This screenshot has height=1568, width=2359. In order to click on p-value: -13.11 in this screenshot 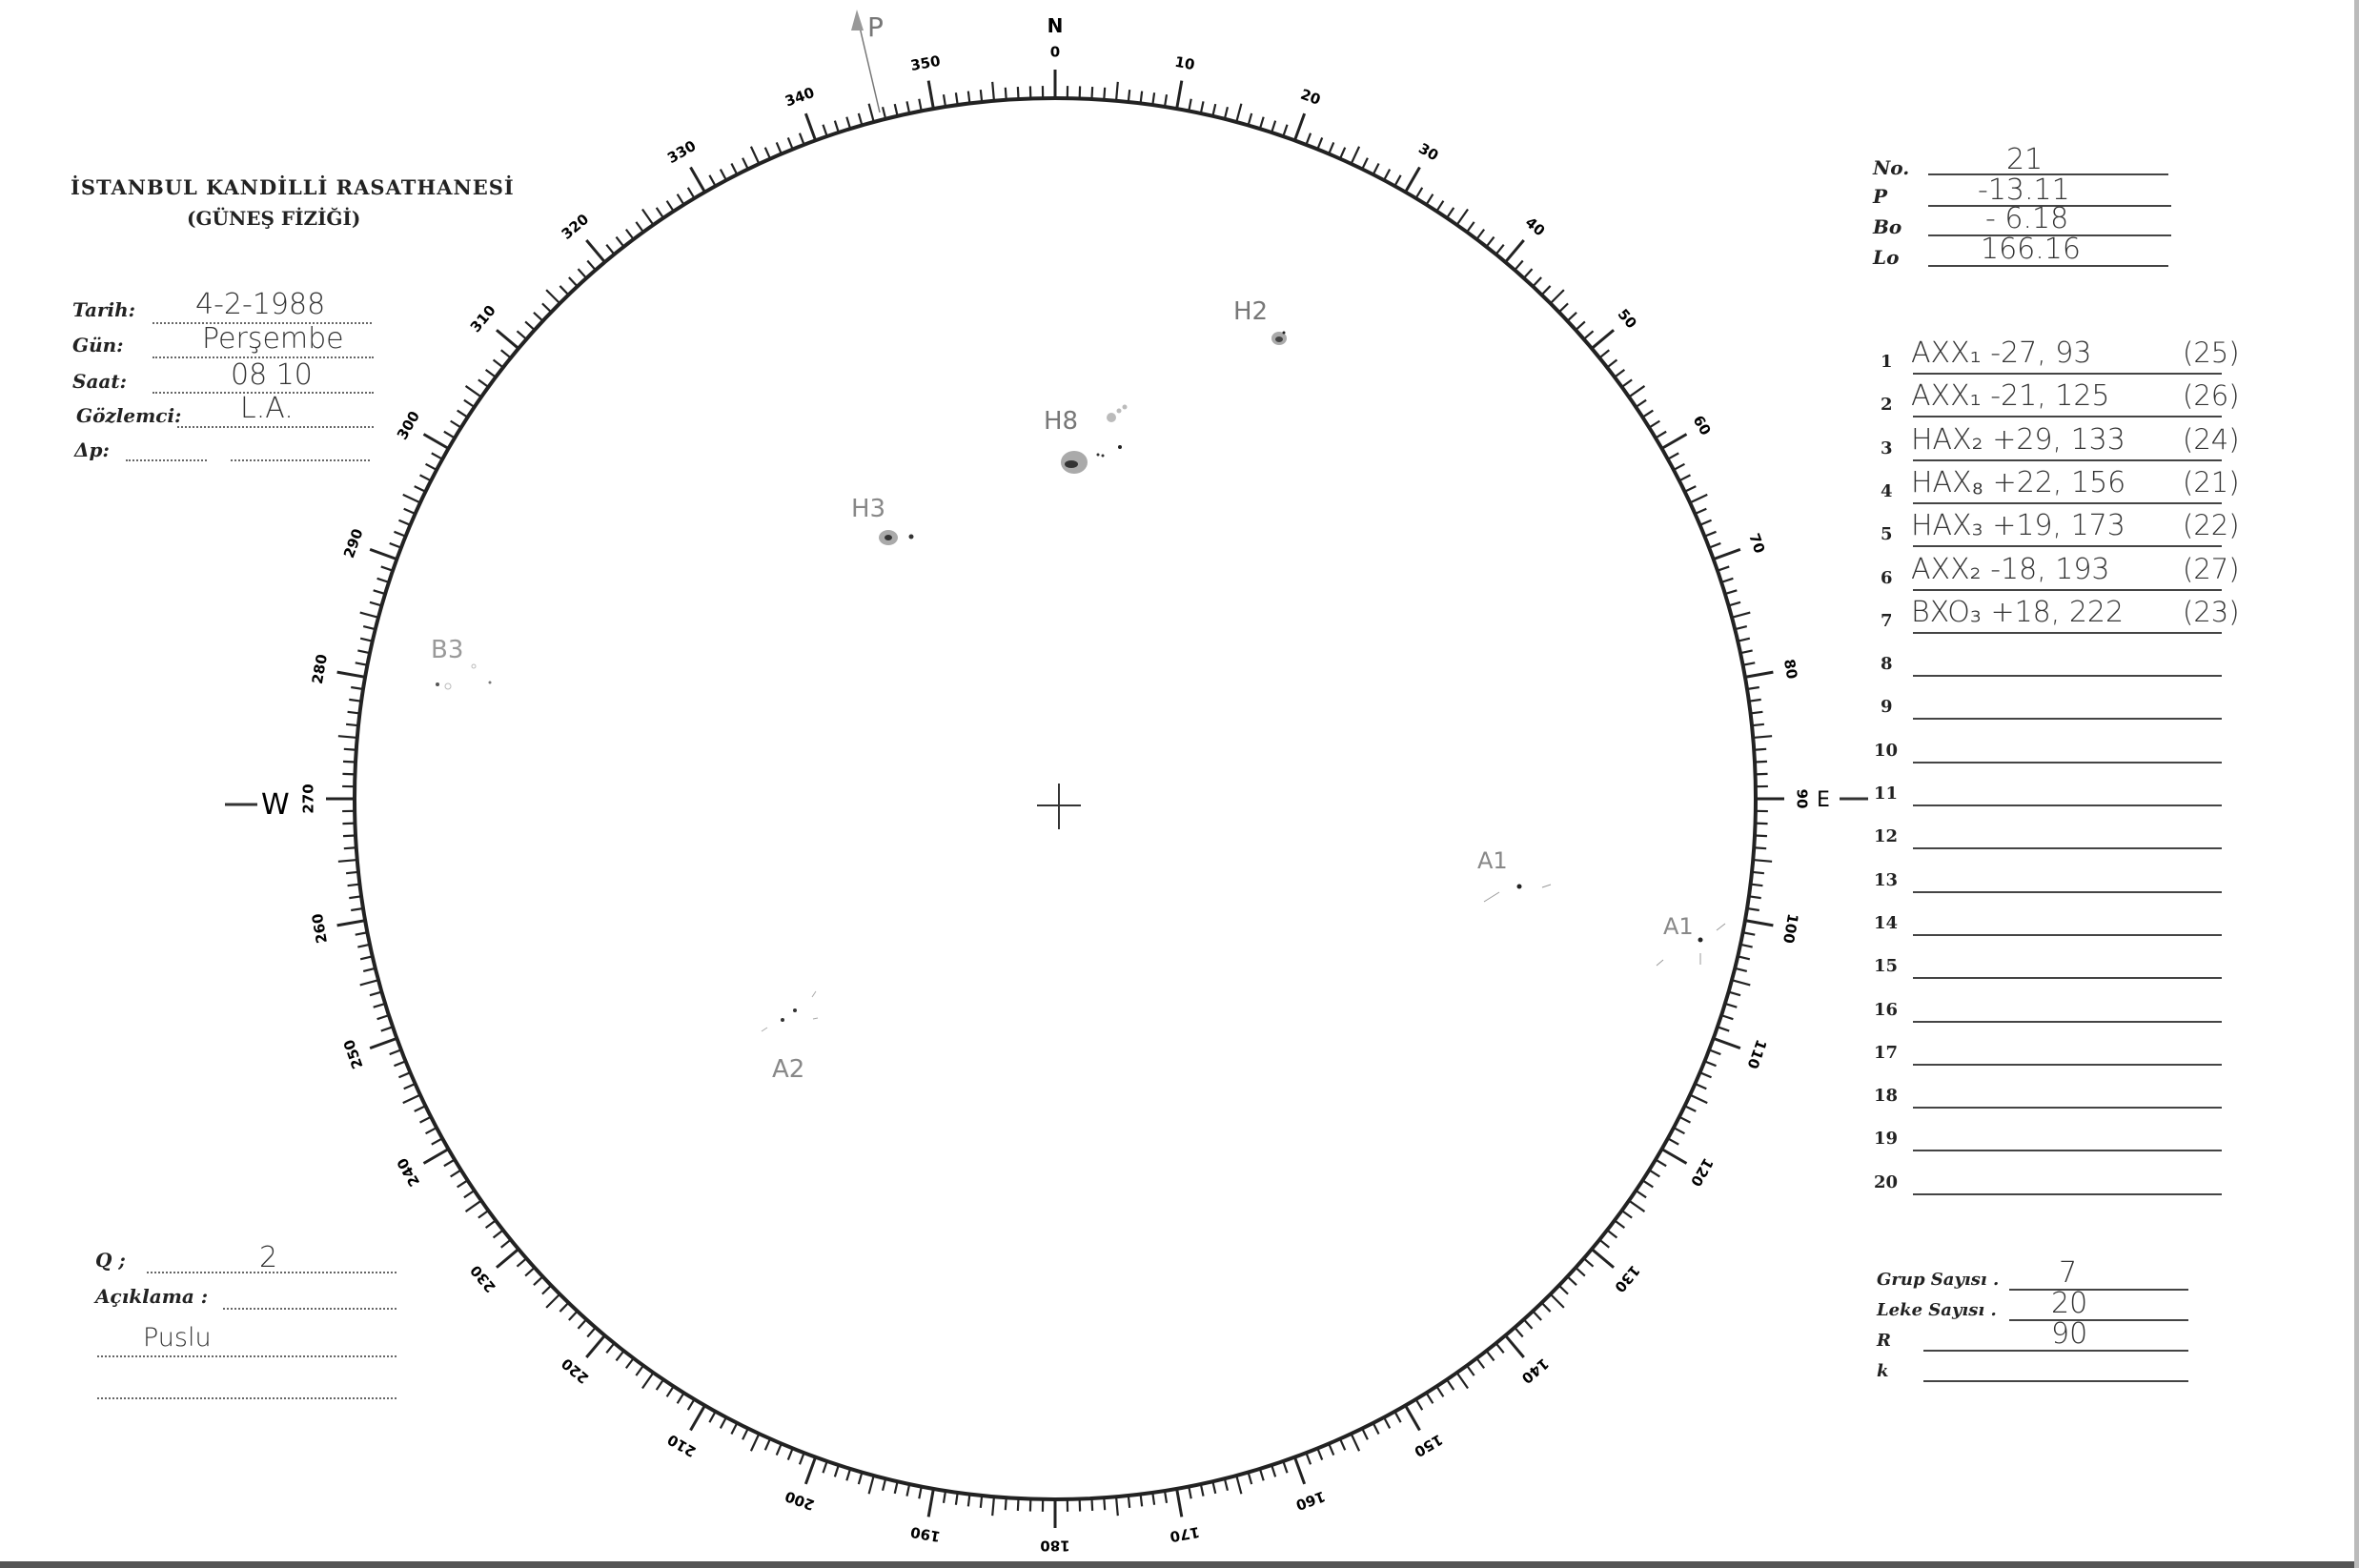, I will do `click(2024, 190)`.